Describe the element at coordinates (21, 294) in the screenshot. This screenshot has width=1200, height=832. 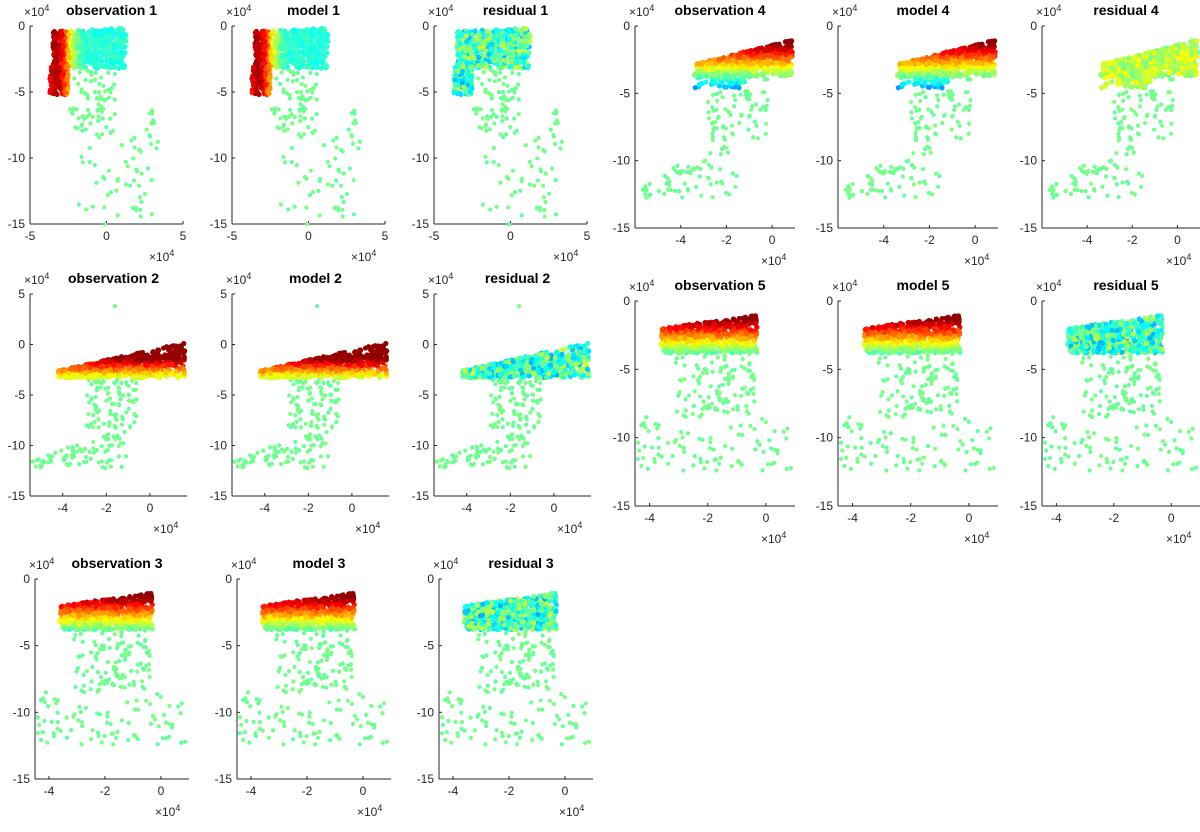
I see `y-tick-label: 5` at that location.